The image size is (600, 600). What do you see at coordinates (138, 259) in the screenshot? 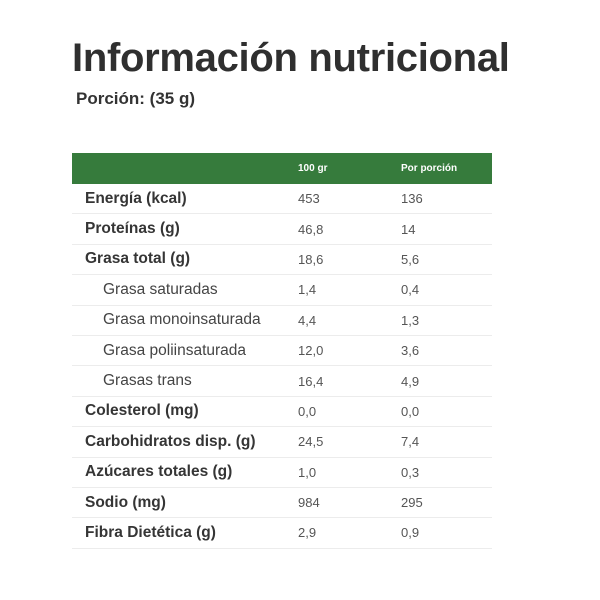
I see `nutrient-label: Grasa total (g)` at bounding box center [138, 259].